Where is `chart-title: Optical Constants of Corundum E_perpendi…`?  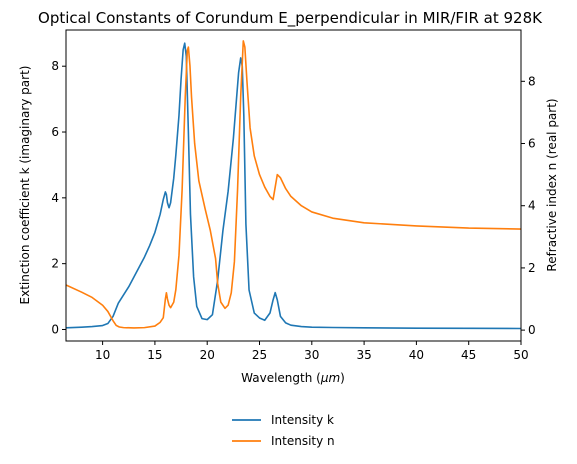 chart-title: Optical Constants of Corundum E_perpendi… is located at coordinates (290, 18).